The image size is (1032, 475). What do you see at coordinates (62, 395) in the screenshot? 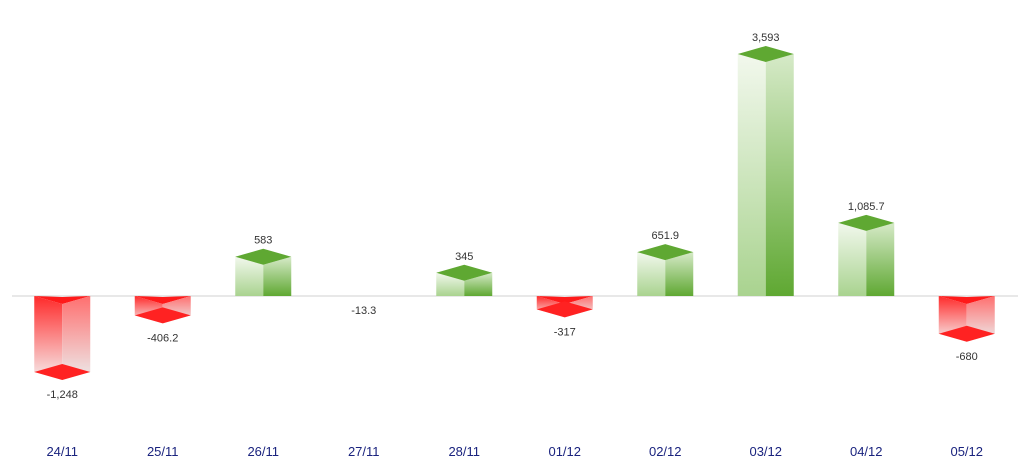
I see `value-label-24/11: -1,248` at bounding box center [62, 395].